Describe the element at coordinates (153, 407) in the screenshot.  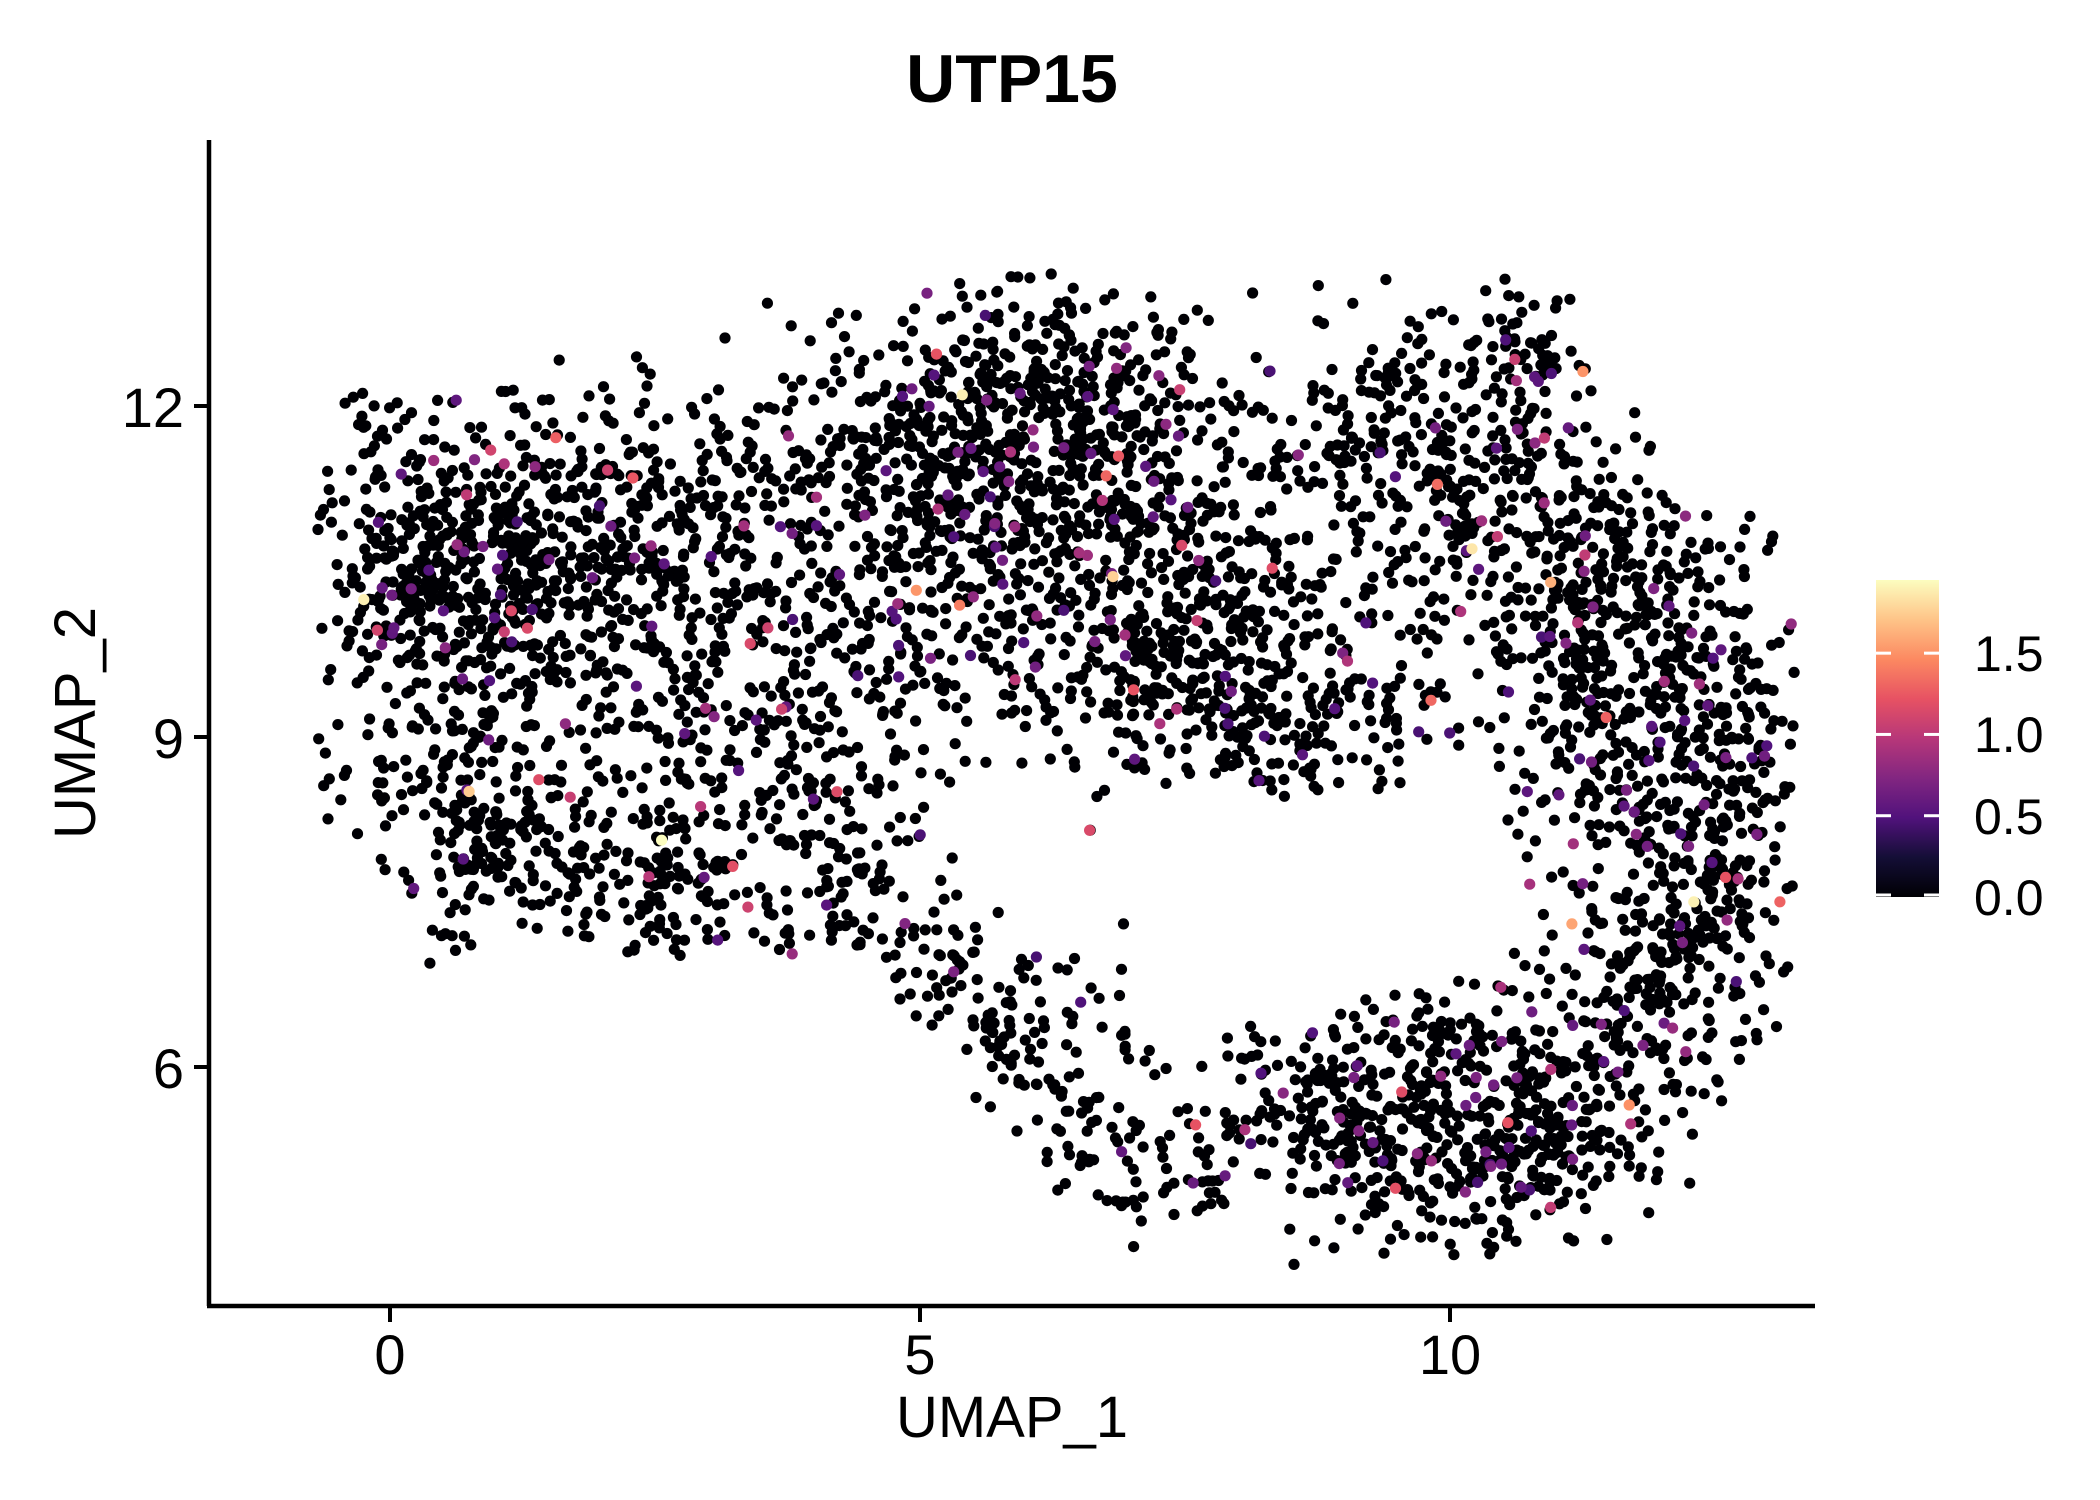
I see `y-tick-label-12: 12` at that location.